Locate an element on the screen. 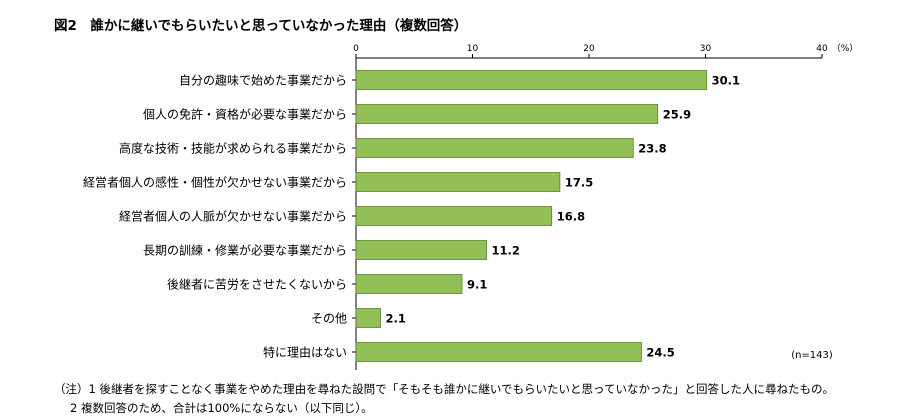 Image resolution: width=900 pixels, height=420 pixels. value-label: 25.9 is located at coordinates (677, 115).